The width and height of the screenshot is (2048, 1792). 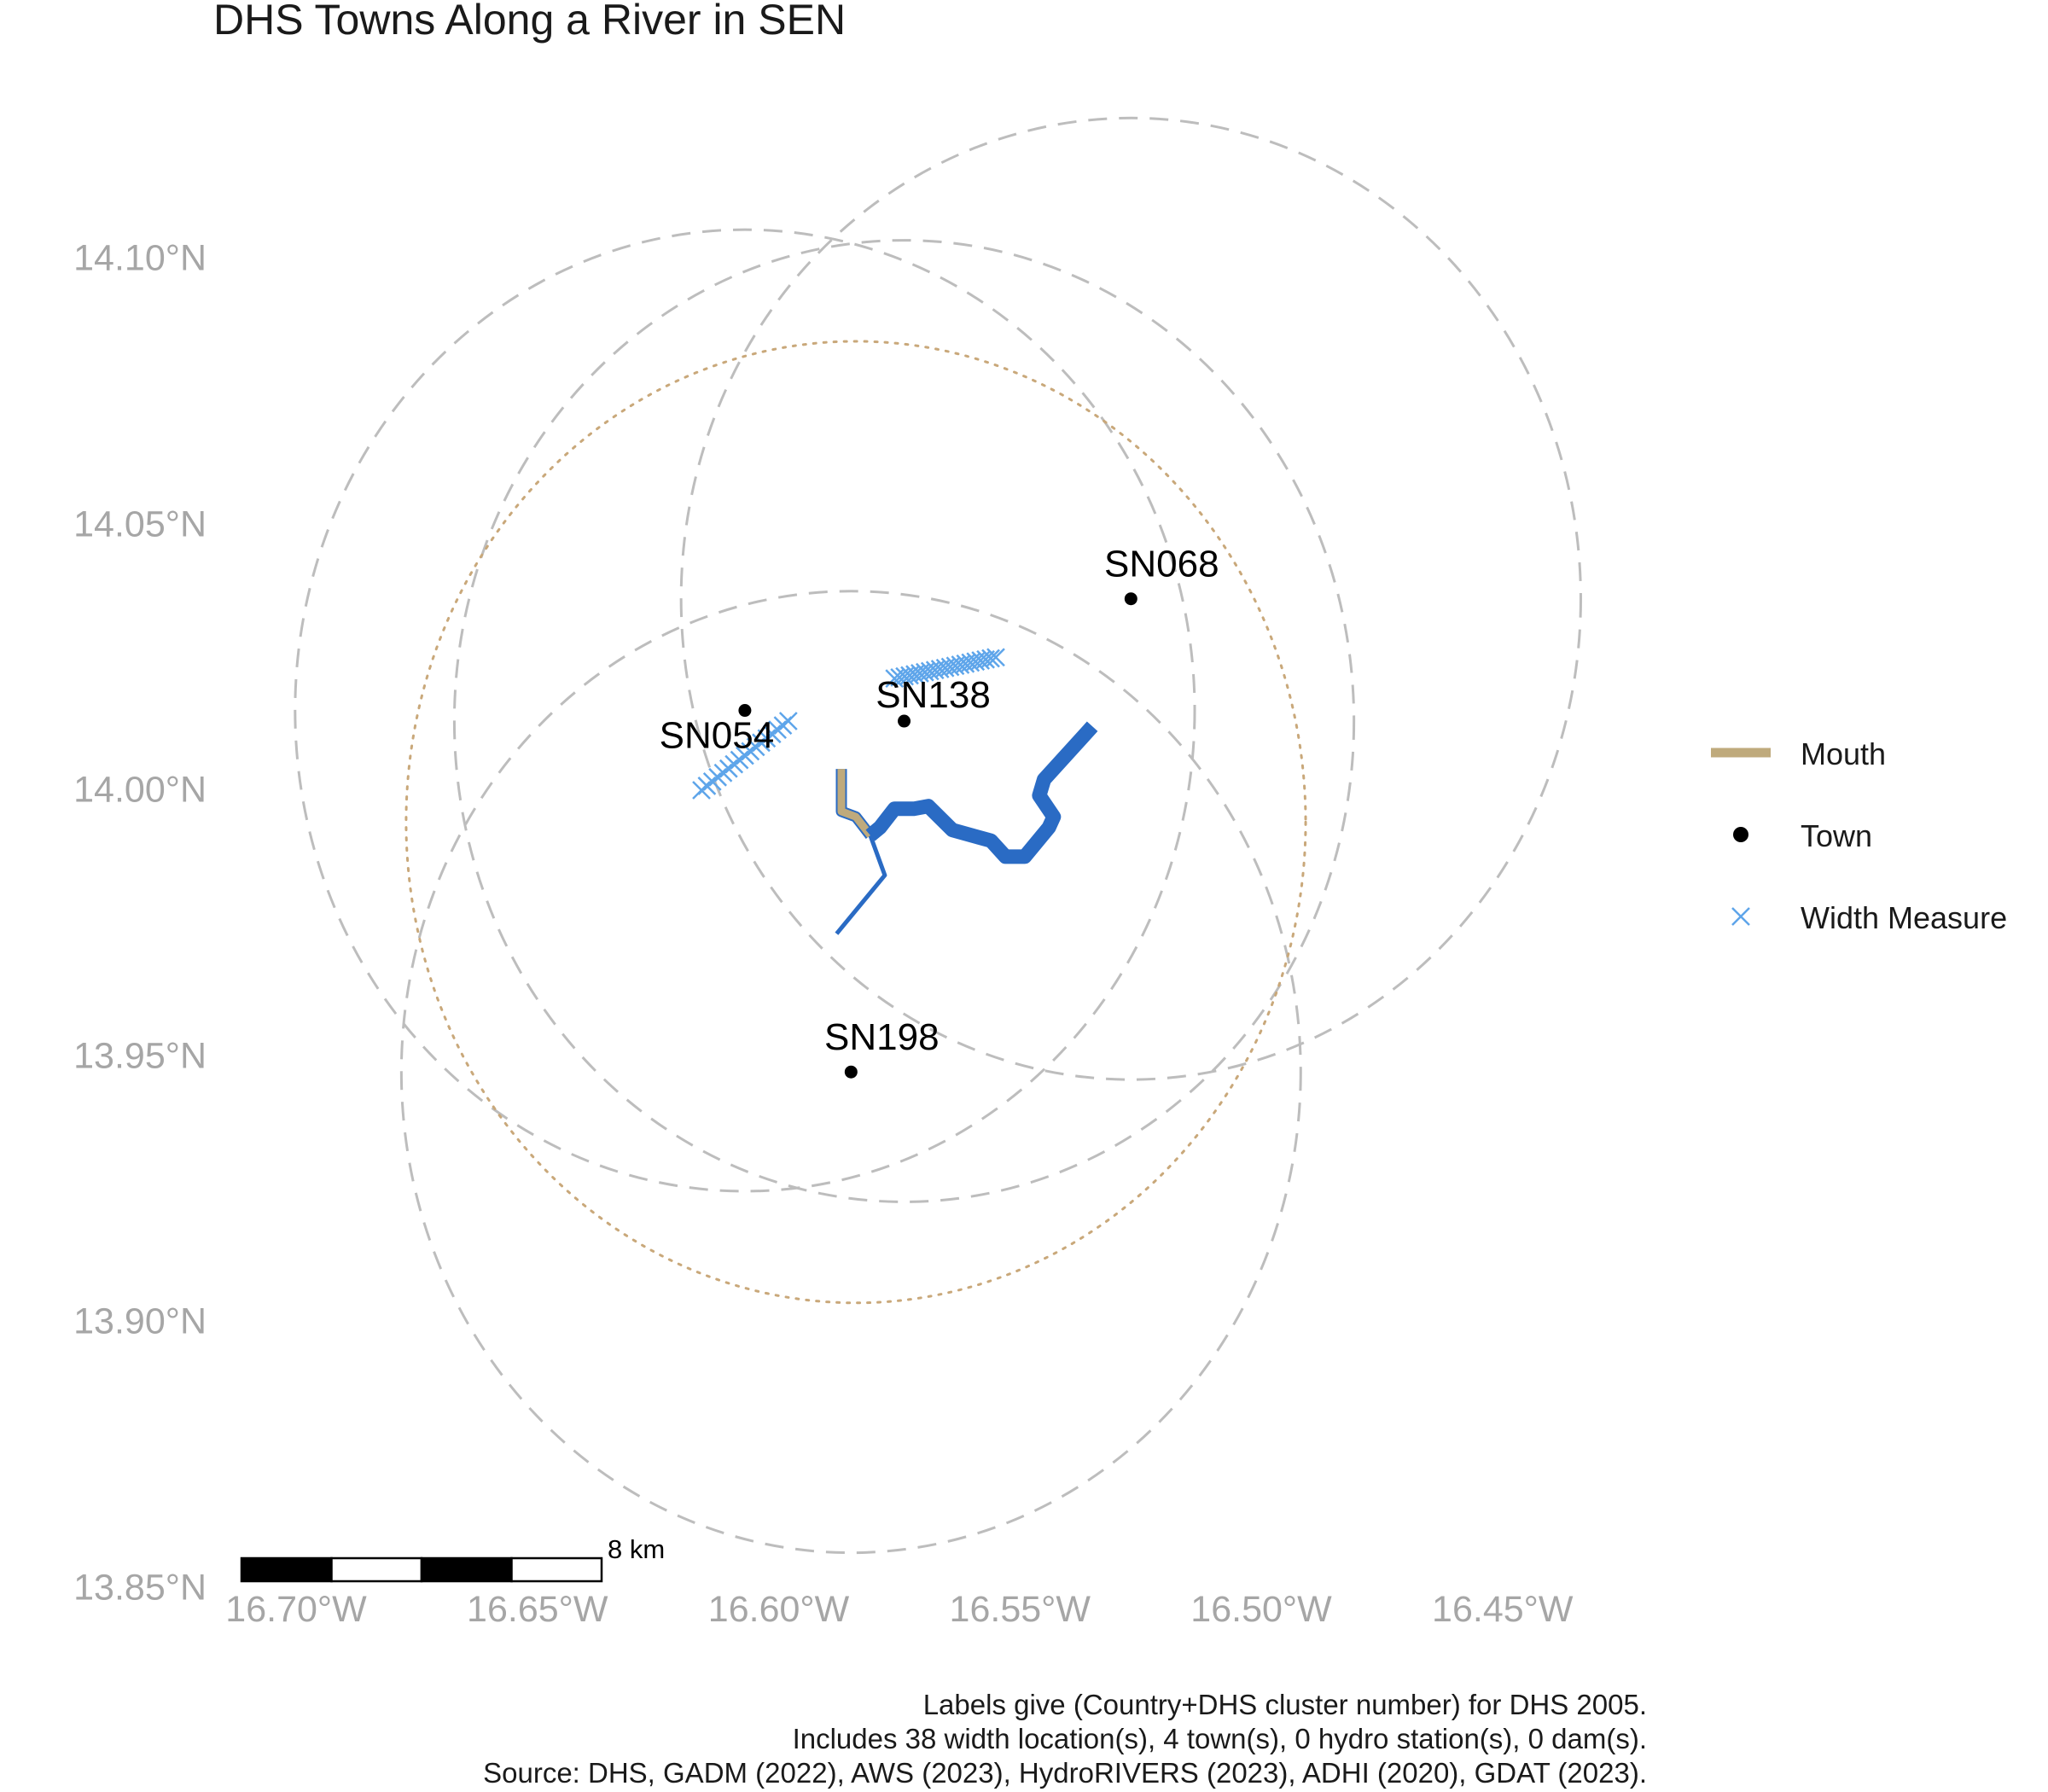 What do you see at coordinates (848, 724) in the screenshot?
I see `width-measure-points` at bounding box center [848, 724].